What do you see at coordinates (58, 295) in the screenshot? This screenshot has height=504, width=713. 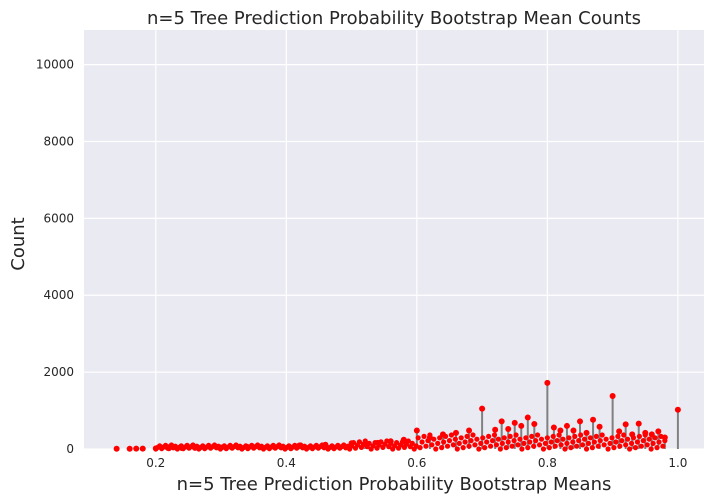 I see `y-tick-label: 4000` at bounding box center [58, 295].